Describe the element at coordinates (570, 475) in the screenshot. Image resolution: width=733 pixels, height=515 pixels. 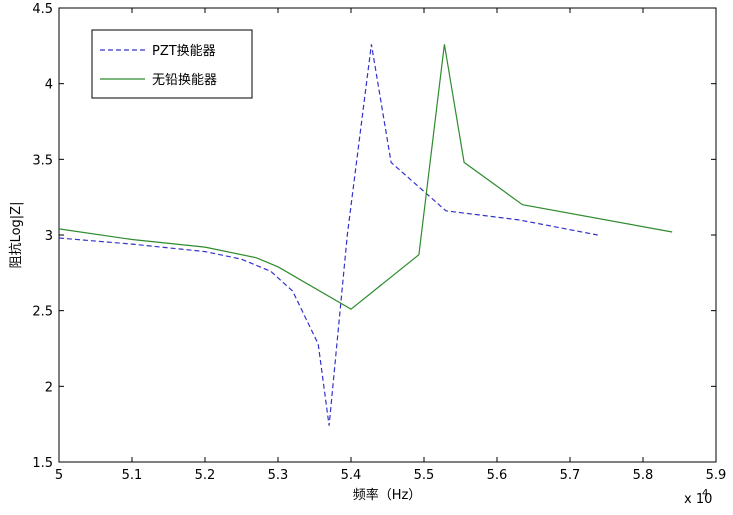
I see `x-tick-label: 5.7` at that location.